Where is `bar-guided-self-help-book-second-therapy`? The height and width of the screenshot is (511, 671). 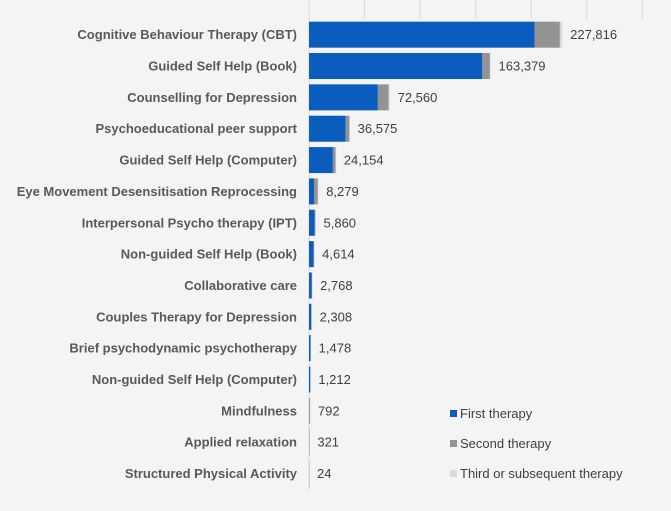
bar-guided-self-help-book-second-therapy is located at coordinates (486, 66).